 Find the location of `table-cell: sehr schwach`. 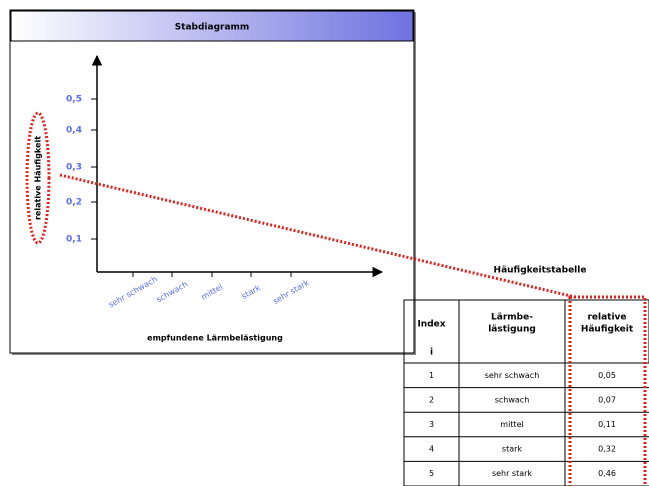

table-cell: sehr schwach is located at coordinates (512, 375).